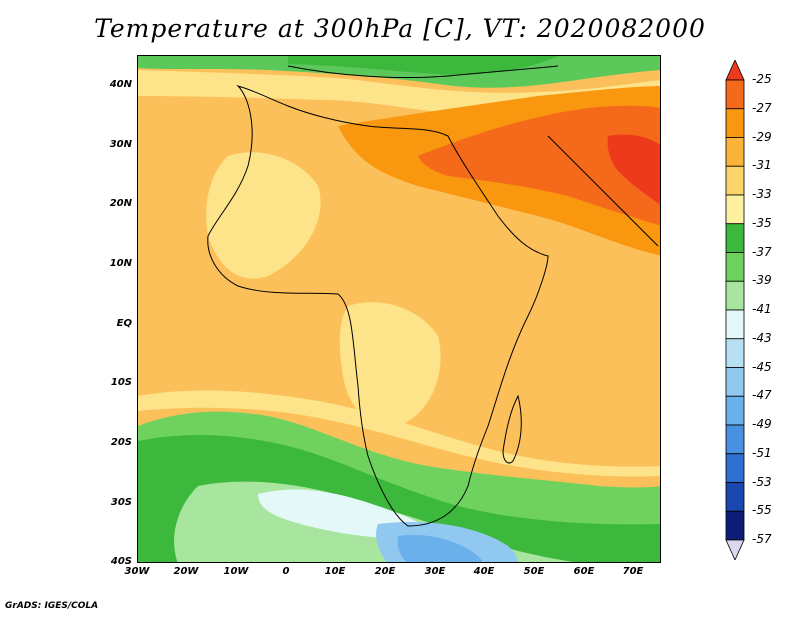 This screenshot has height=618, width=800. What do you see at coordinates (762, 222) in the screenshot?
I see `colorbar-tick-label: -35` at bounding box center [762, 222].